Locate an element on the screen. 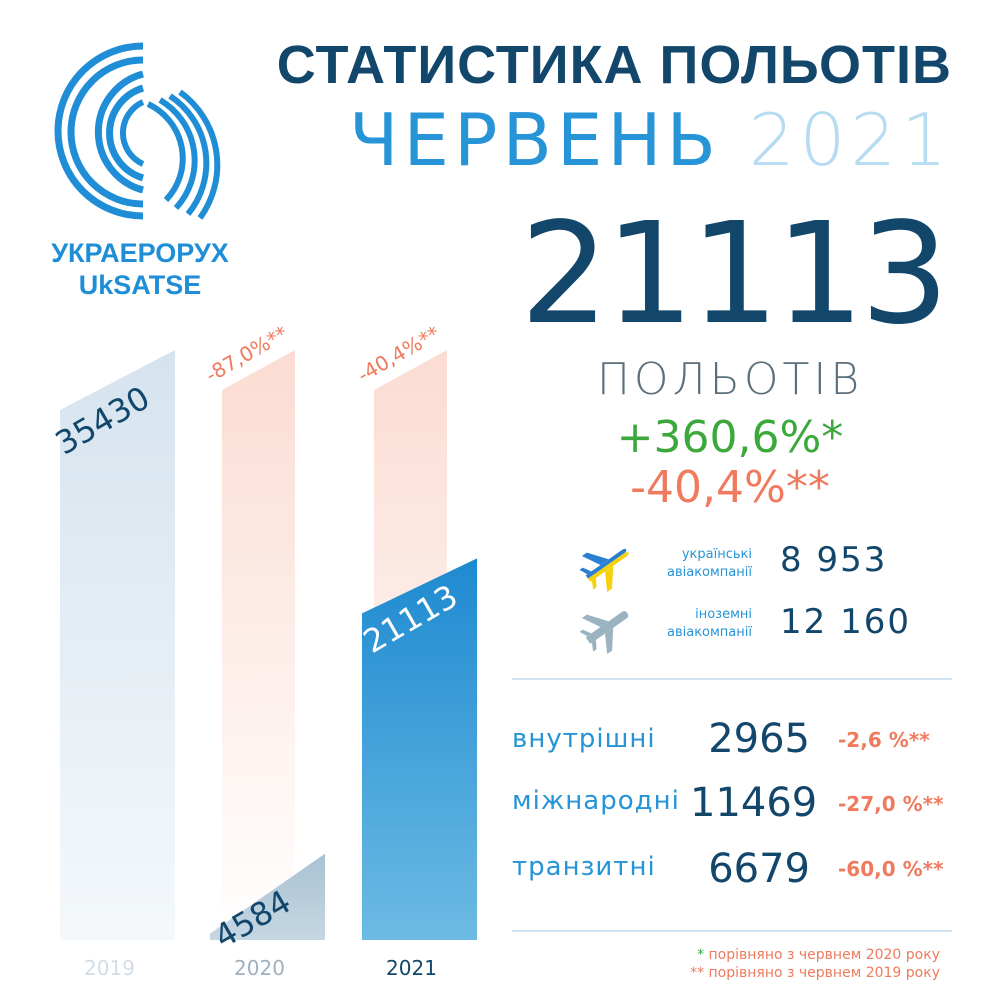  airline-ukrainian-label-line2: авіакомпанії is located at coordinates (709, 572).